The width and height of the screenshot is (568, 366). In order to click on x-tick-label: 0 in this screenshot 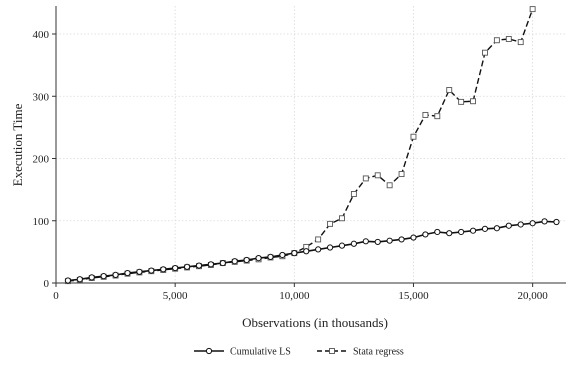, I will do `click(56, 296)`.